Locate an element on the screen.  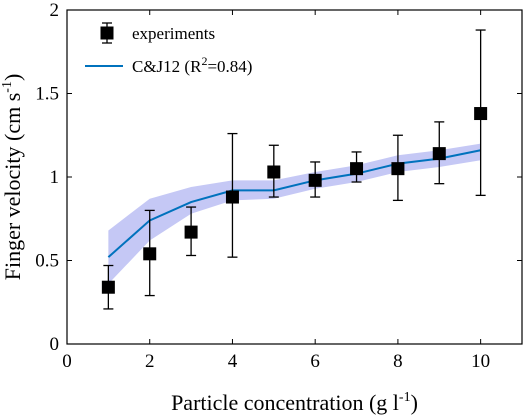
y-axis-label-sup: -1 is located at coordinates (7, 87).